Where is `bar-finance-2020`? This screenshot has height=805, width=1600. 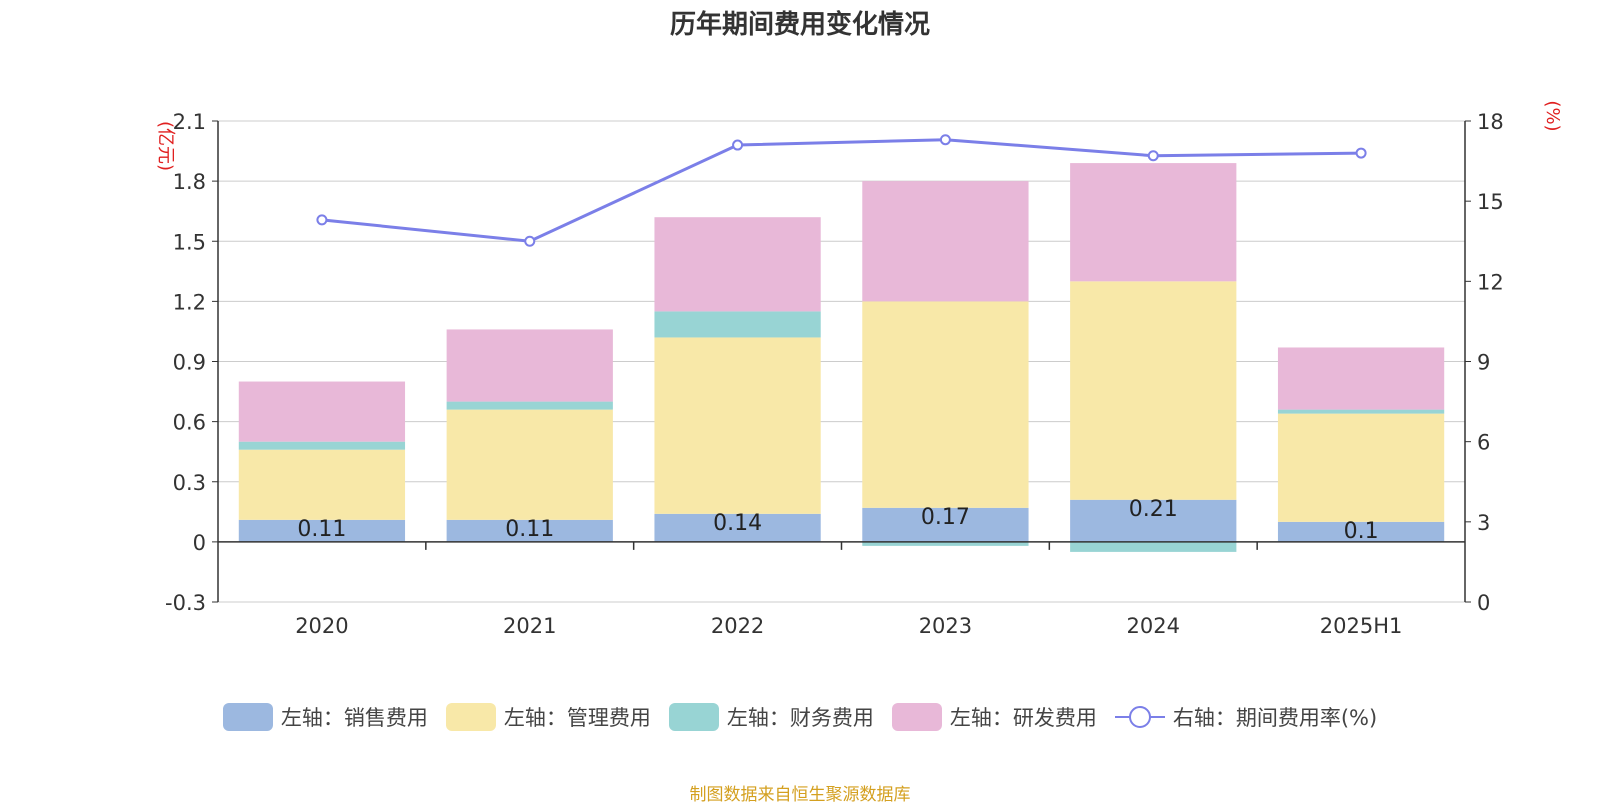 bar-finance-2020 is located at coordinates (322, 445).